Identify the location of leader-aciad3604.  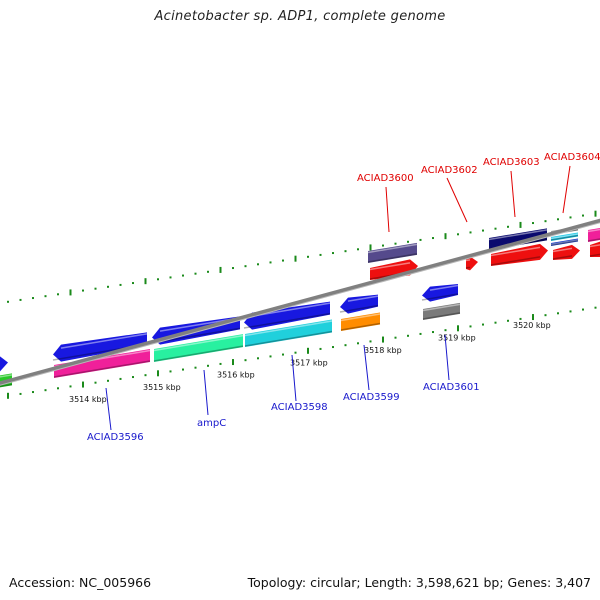
(566, 189).